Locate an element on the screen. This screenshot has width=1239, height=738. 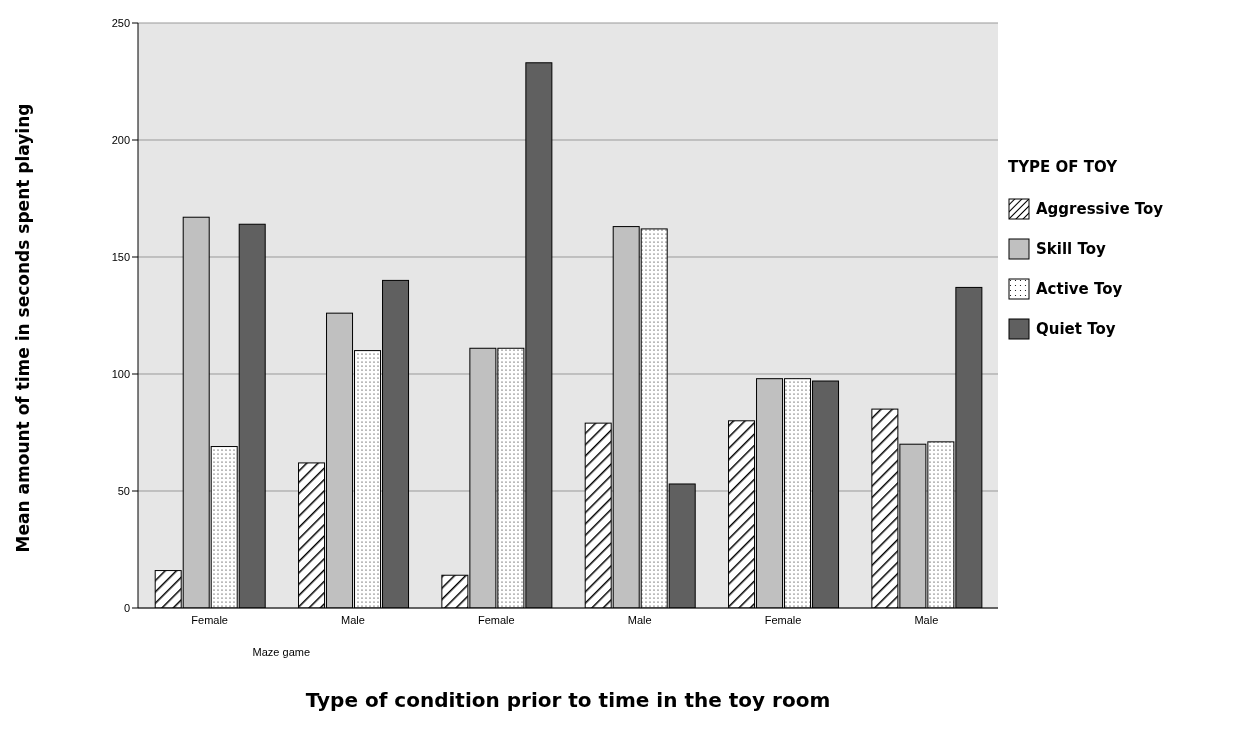
legend-label: Active Toy is located at coordinates (1079, 289).